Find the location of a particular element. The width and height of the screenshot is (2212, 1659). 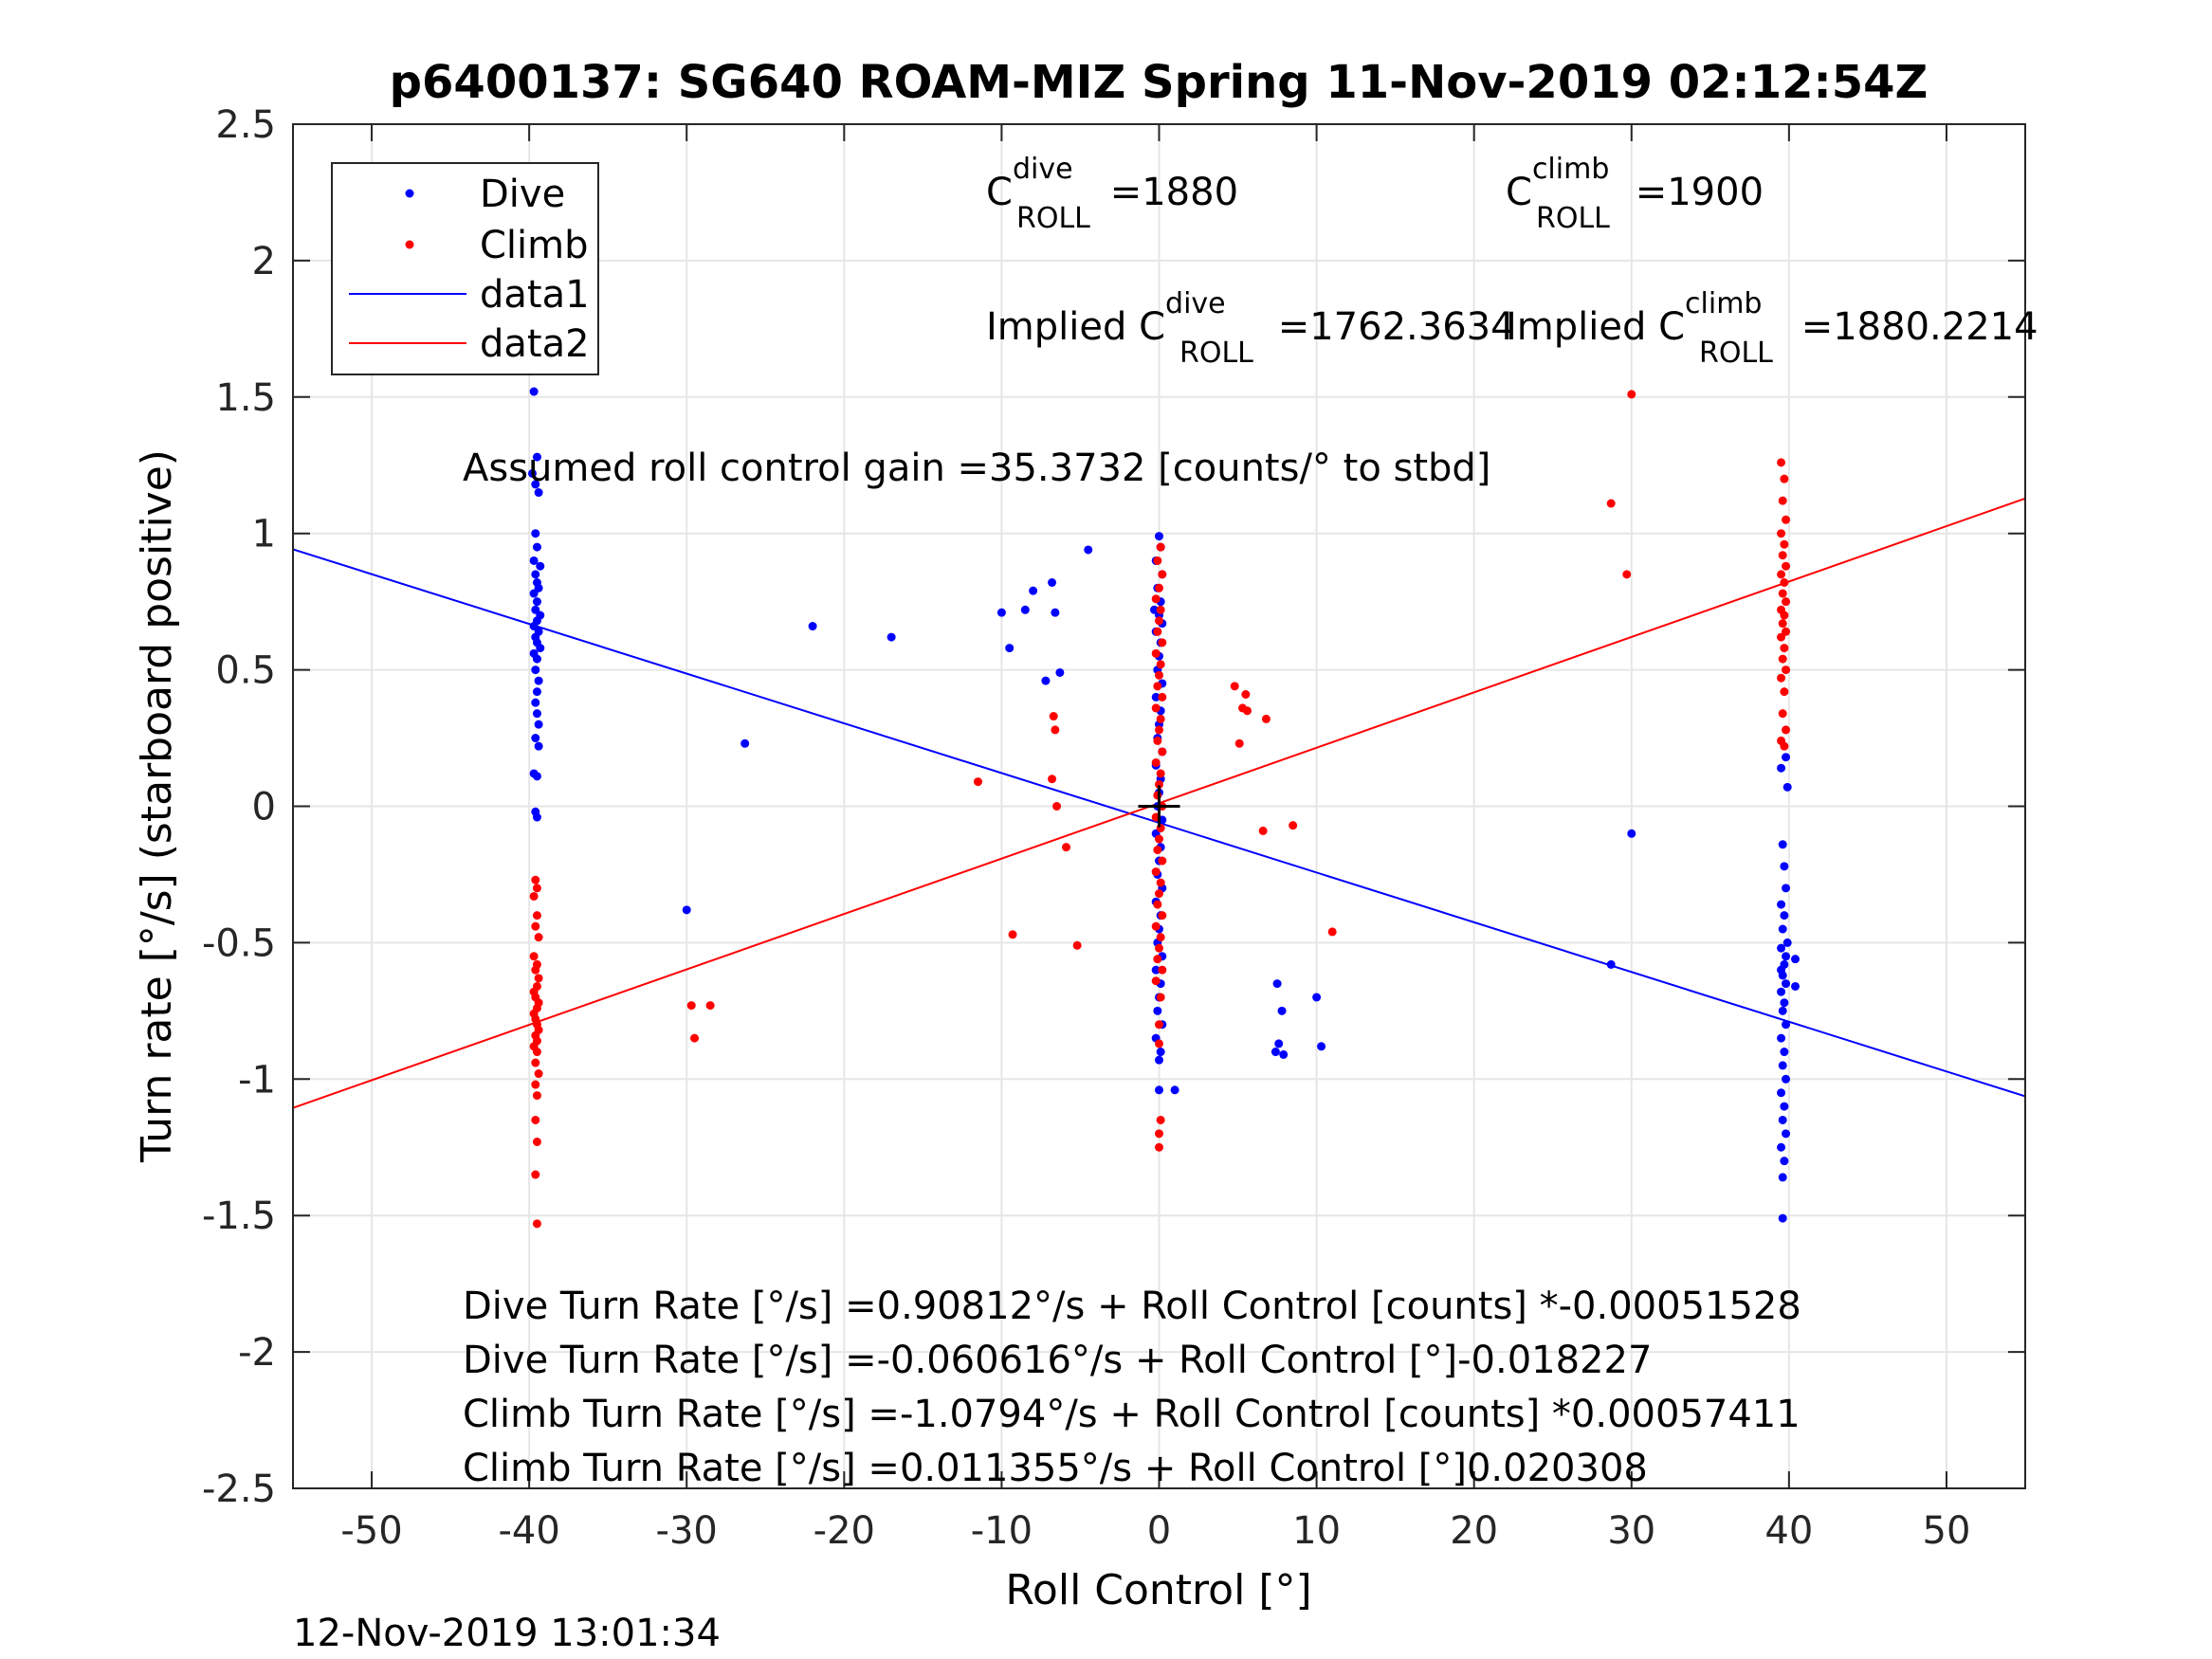

implied-dive-annotation: Implied Cdive ROLL =1762.3634 is located at coordinates (1250, 328).